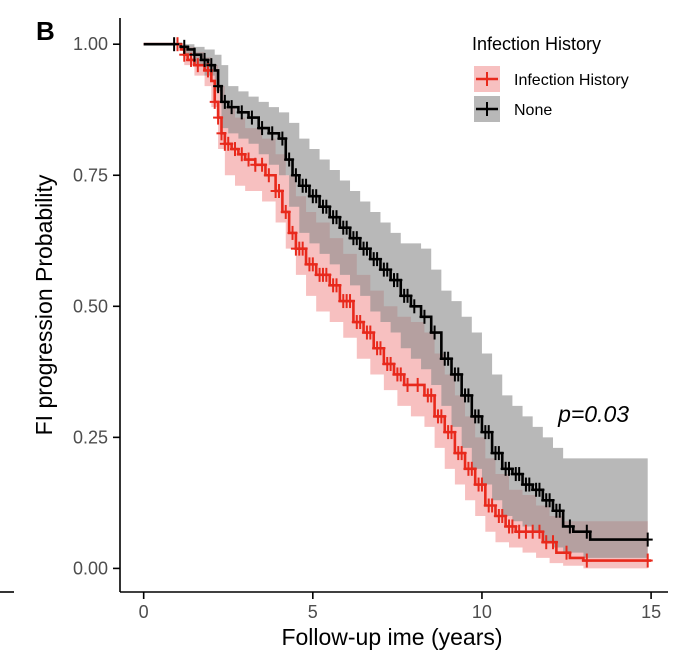  Describe the element at coordinates (44, 304) in the screenshot. I see `y-axis-title: FI progression Probability` at that location.